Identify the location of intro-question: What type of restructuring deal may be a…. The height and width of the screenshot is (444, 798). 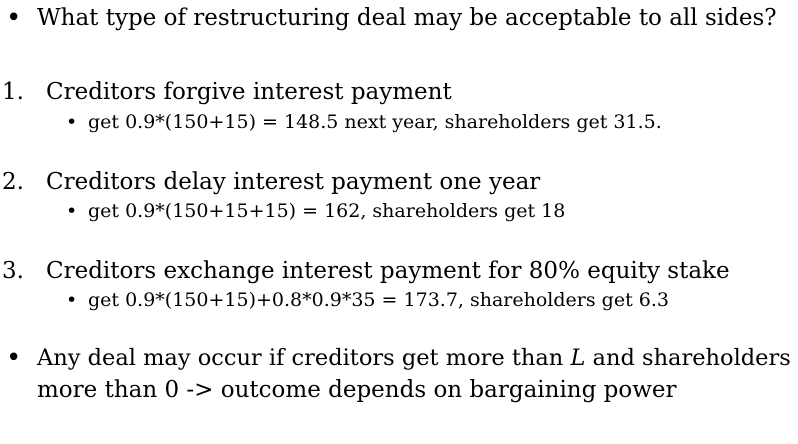
(407, 18).